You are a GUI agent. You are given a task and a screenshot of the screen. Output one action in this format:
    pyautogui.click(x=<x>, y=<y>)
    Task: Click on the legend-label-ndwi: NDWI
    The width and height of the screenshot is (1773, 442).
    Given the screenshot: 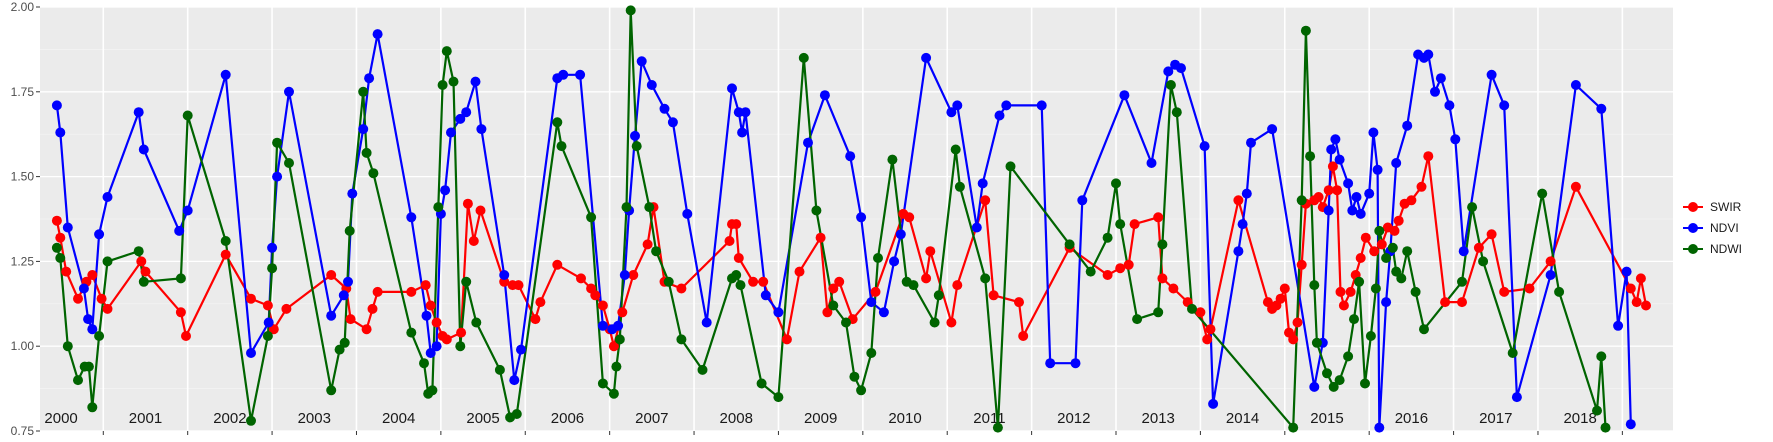 What is the action you would take?
    pyautogui.click(x=1726, y=249)
    